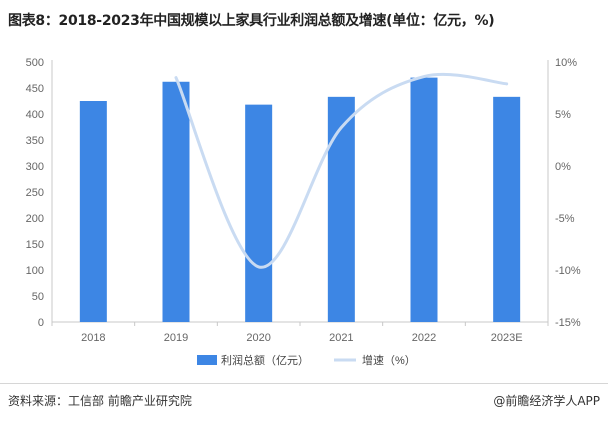 The width and height of the screenshot is (608, 421). What do you see at coordinates (568, 271) in the screenshot?
I see `right-axis-tick-label: -10%` at bounding box center [568, 271].